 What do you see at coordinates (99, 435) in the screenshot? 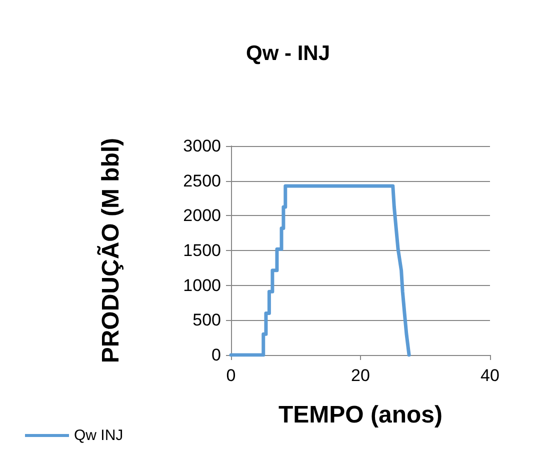
I see `legend-label: Qw INJ` at bounding box center [99, 435].